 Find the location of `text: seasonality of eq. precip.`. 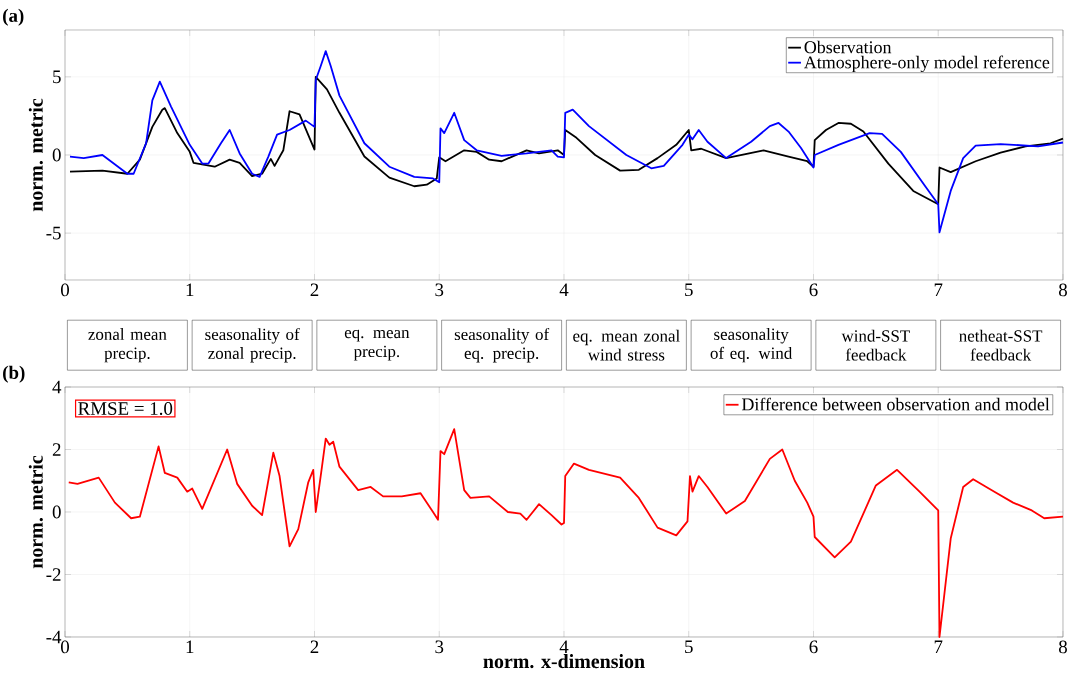

text: seasonality of eq. precip. is located at coordinates (502, 345).